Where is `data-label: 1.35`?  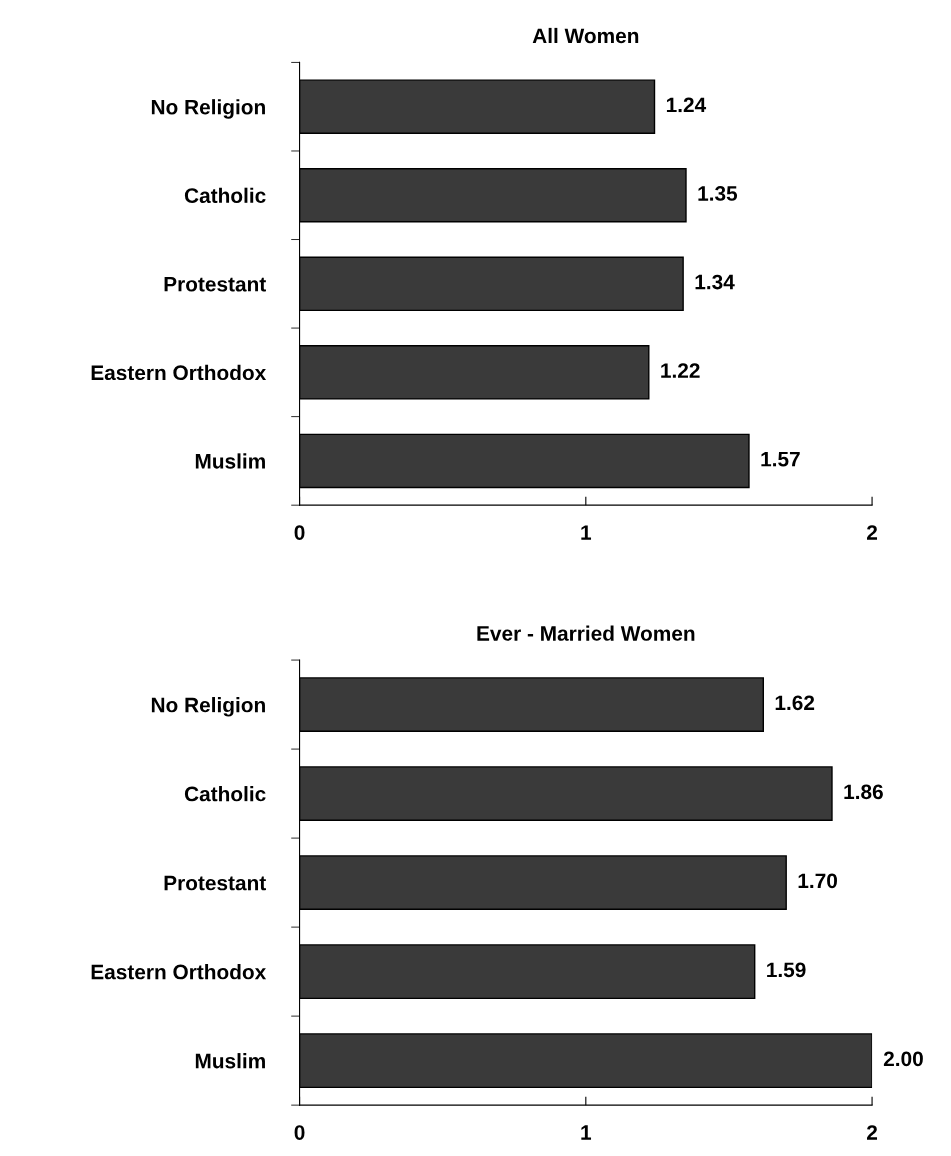
data-label: 1.35 is located at coordinates (718, 193).